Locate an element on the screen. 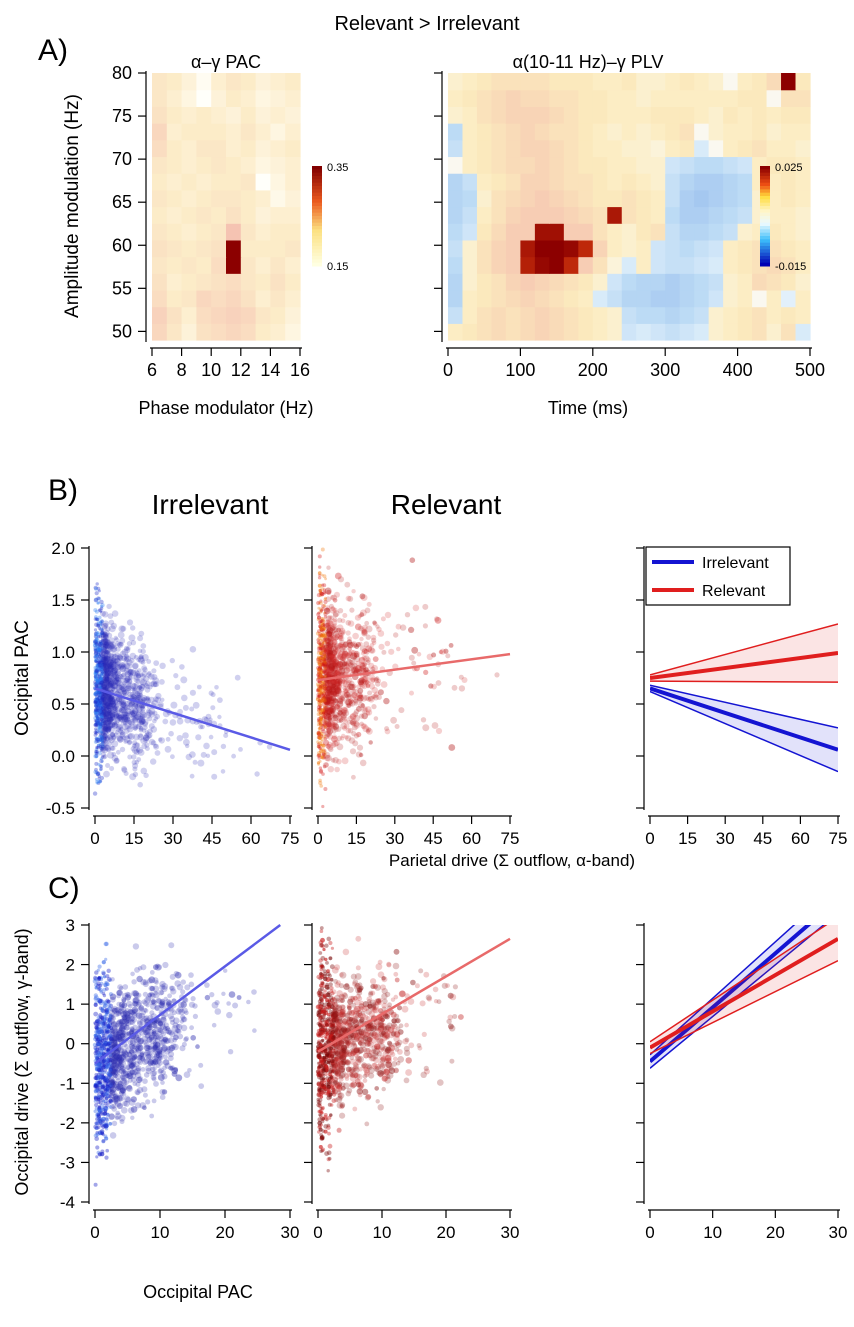 The image size is (854, 1327). panel-b-label: B) is located at coordinates (63, 490).